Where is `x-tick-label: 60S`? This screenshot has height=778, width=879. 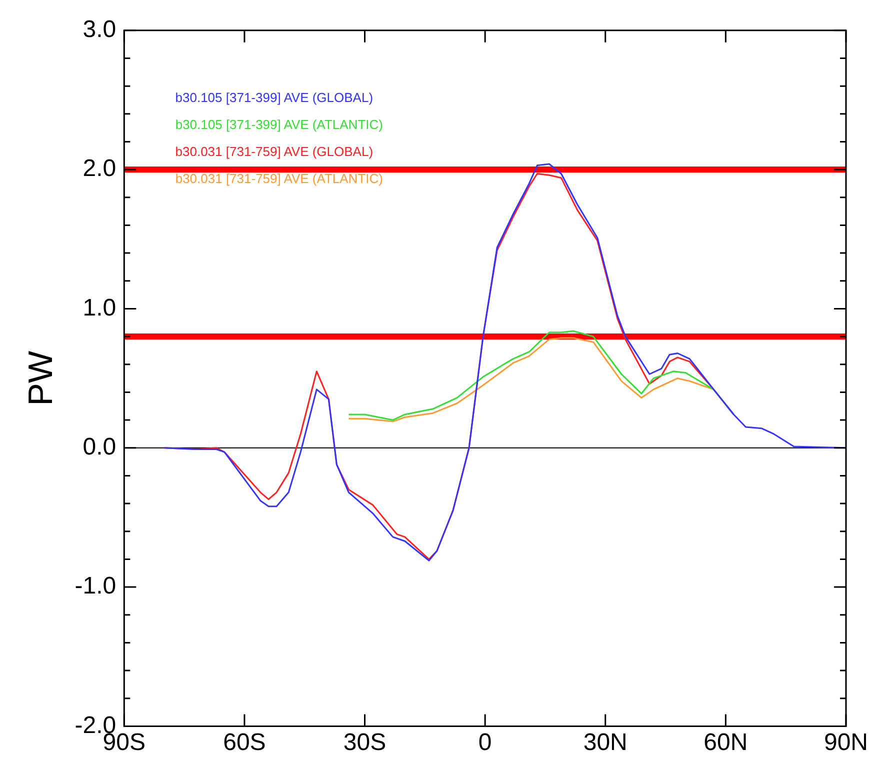
x-tick-label: 60S is located at coordinates (244, 742).